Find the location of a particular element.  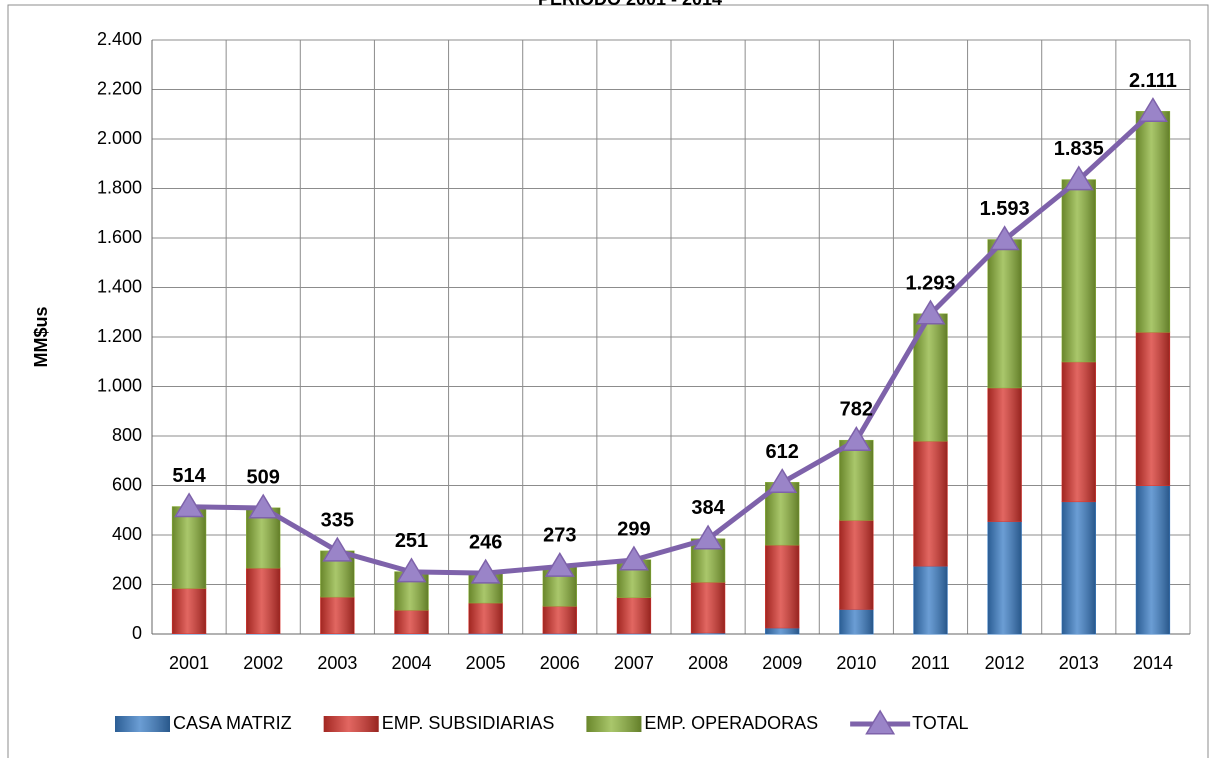

y-tick-label: 1.000 is located at coordinates (119, 385).